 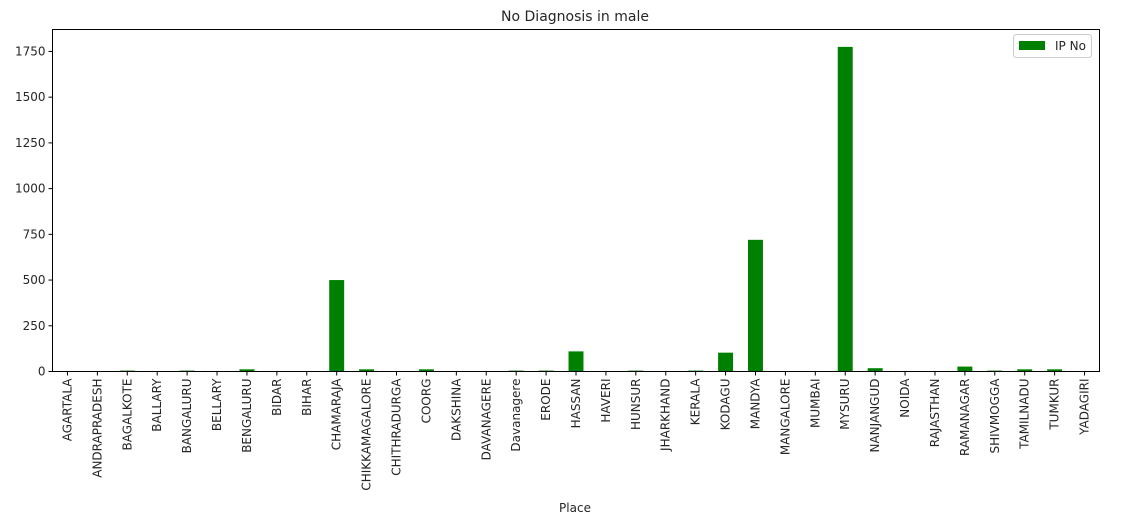 What do you see at coordinates (397, 427) in the screenshot?
I see `x-tick-label: CHITHRADURGA` at bounding box center [397, 427].